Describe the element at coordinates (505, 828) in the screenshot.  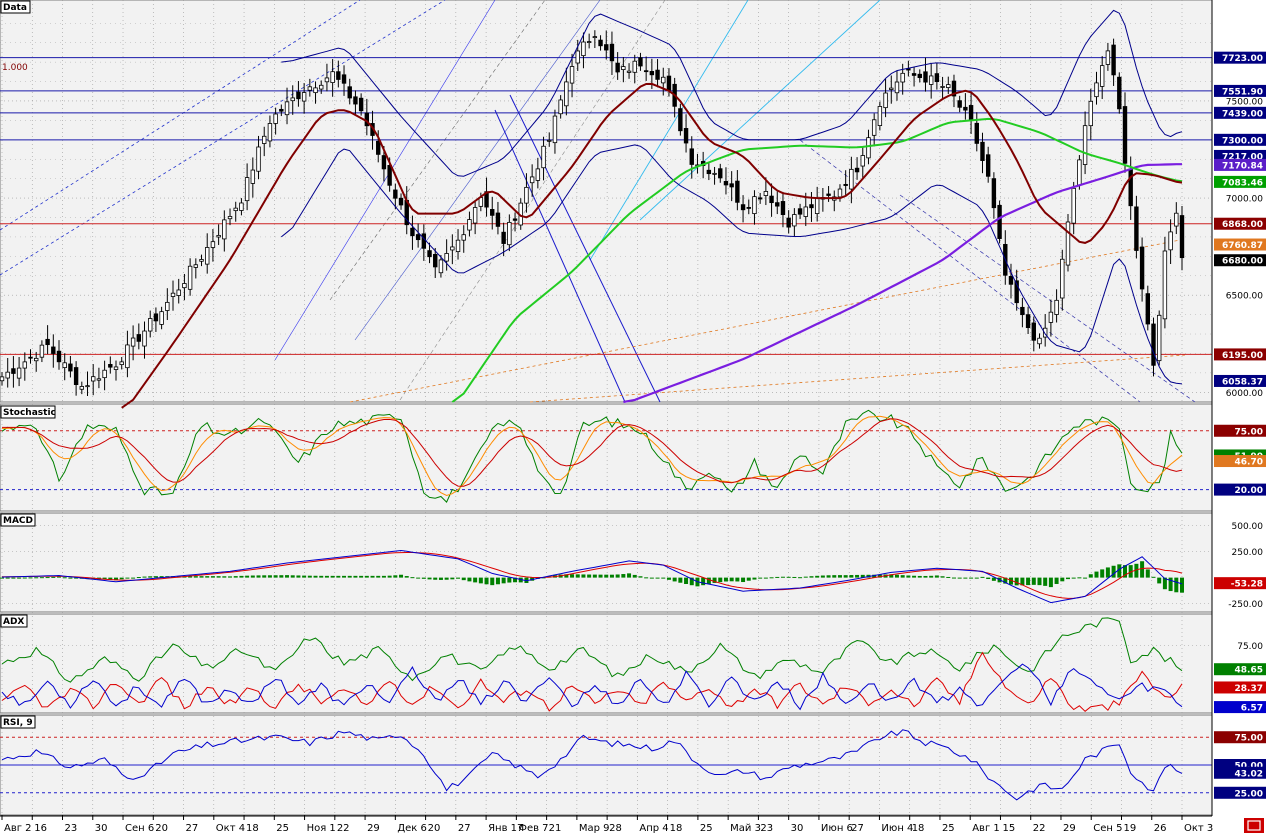
I see `x-tick-label: Янв 17` at that location.